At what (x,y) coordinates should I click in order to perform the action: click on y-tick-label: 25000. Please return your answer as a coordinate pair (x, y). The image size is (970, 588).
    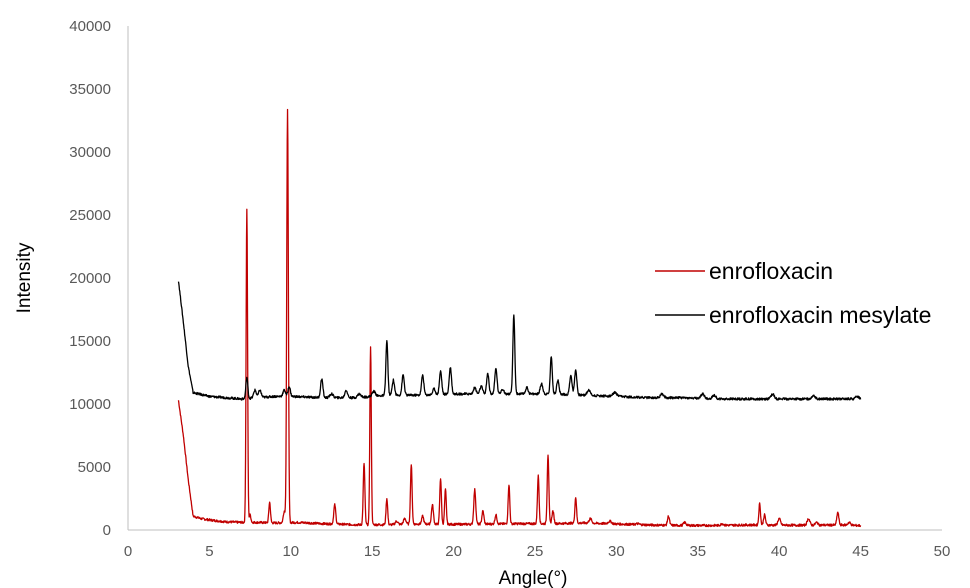
    Looking at the image, I should click on (90, 215).